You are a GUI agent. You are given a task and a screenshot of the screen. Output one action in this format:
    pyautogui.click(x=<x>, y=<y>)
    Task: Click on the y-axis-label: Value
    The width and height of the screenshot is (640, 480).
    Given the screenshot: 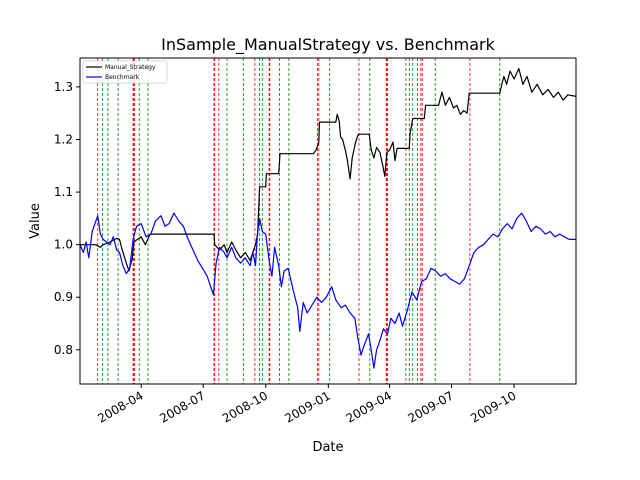 What is the action you would take?
    pyautogui.click(x=35, y=221)
    